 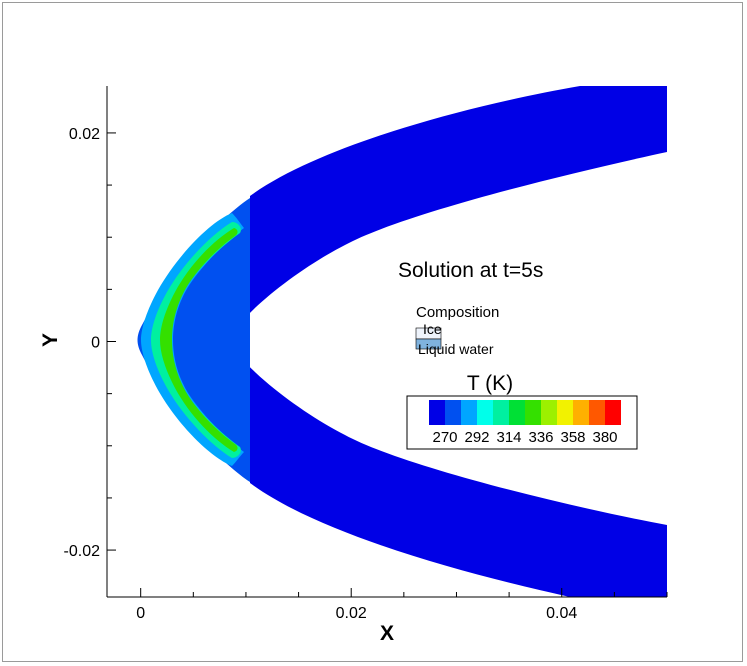 I want to click on y-axis-ticks: 0.02 0 -0.02, so click(x=90, y=343).